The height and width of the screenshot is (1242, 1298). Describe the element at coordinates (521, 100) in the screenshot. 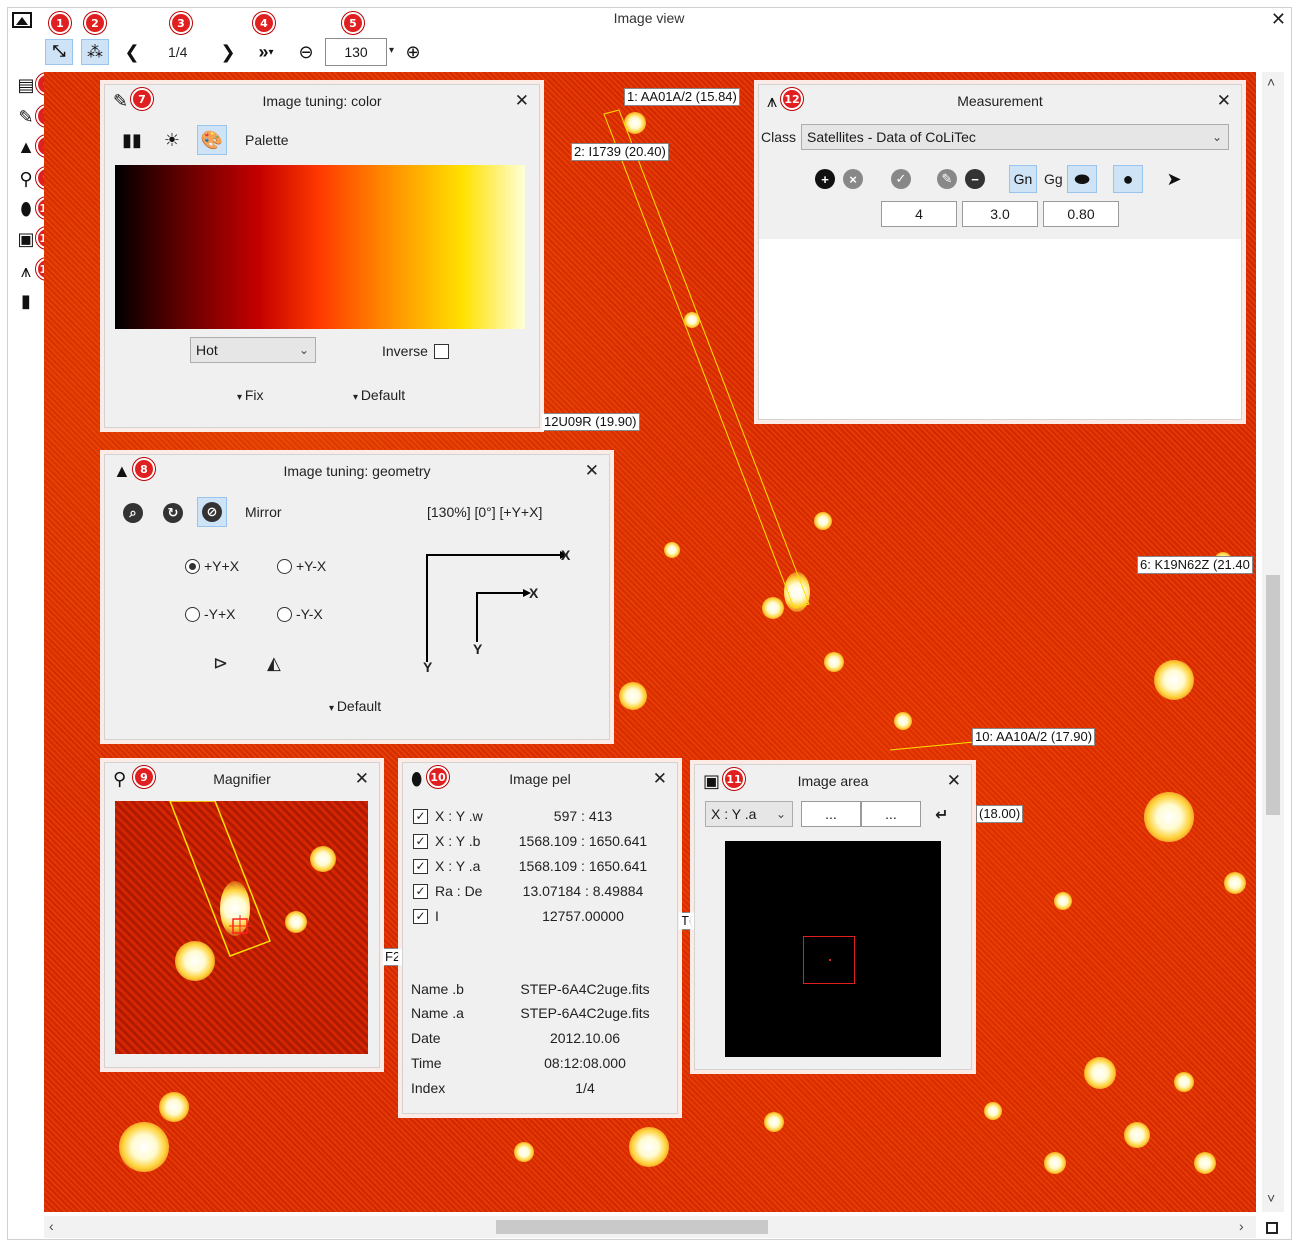

I see `color-panel-close-button: ✕` at that location.